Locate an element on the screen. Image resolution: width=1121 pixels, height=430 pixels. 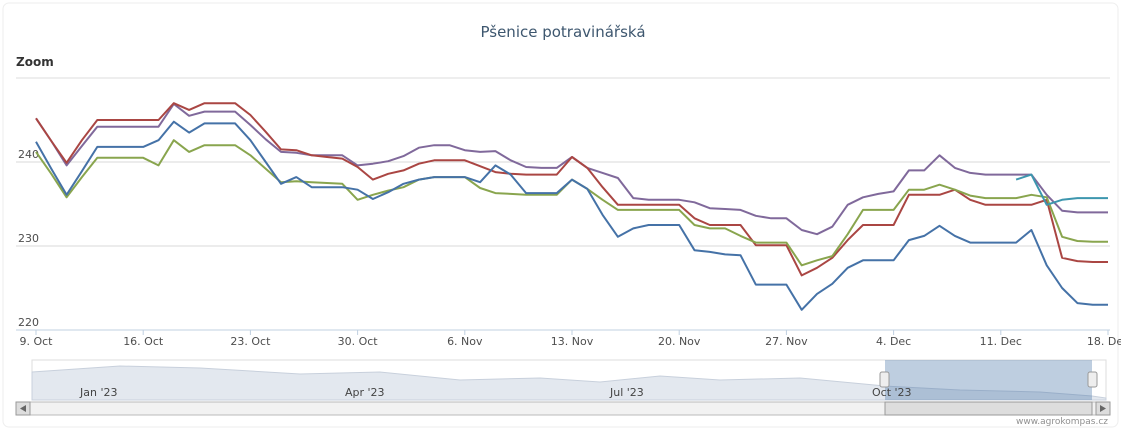
navigator-label: Apr '23 is located at coordinates (365, 392).